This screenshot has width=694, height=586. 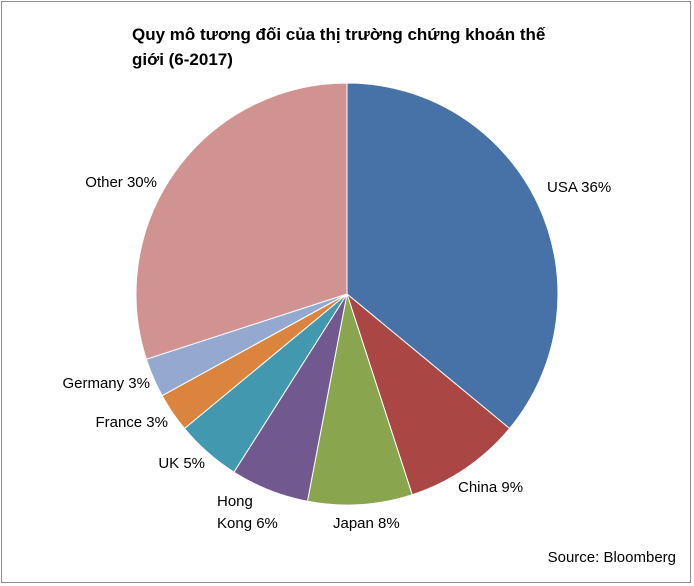 I want to click on slice-label-japan: Japan 8%, so click(x=366, y=523).